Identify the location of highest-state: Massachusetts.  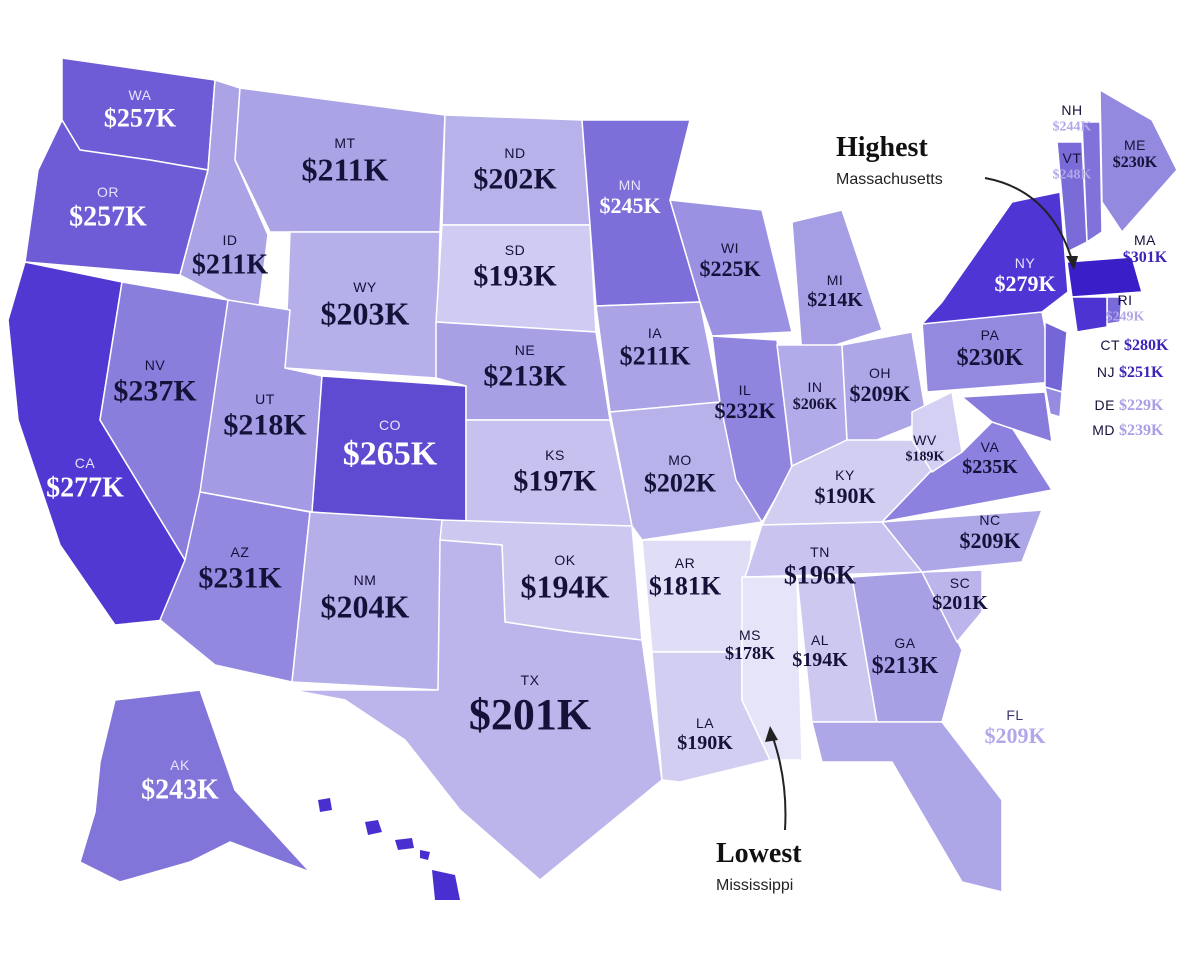
(889, 179).